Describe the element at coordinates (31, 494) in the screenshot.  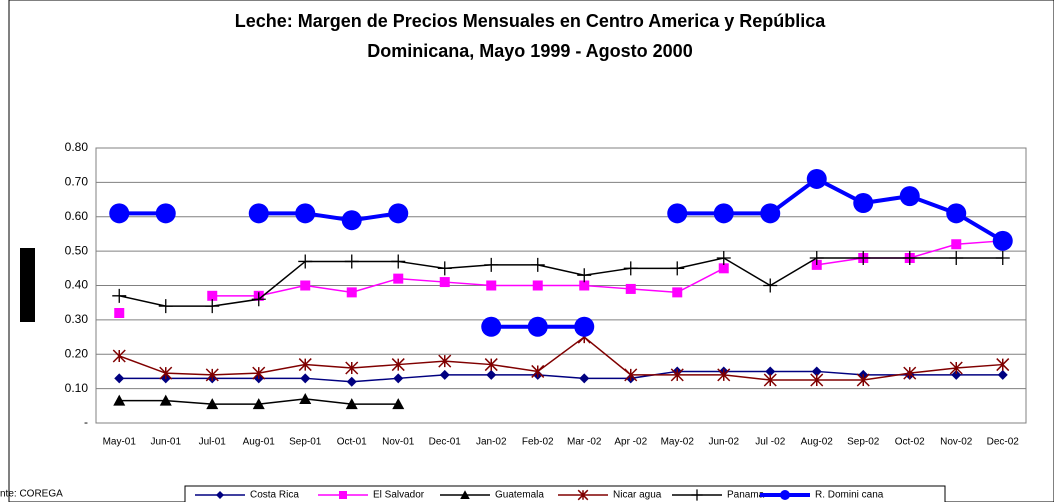
I see `source-note: nte: COREGA` at that location.